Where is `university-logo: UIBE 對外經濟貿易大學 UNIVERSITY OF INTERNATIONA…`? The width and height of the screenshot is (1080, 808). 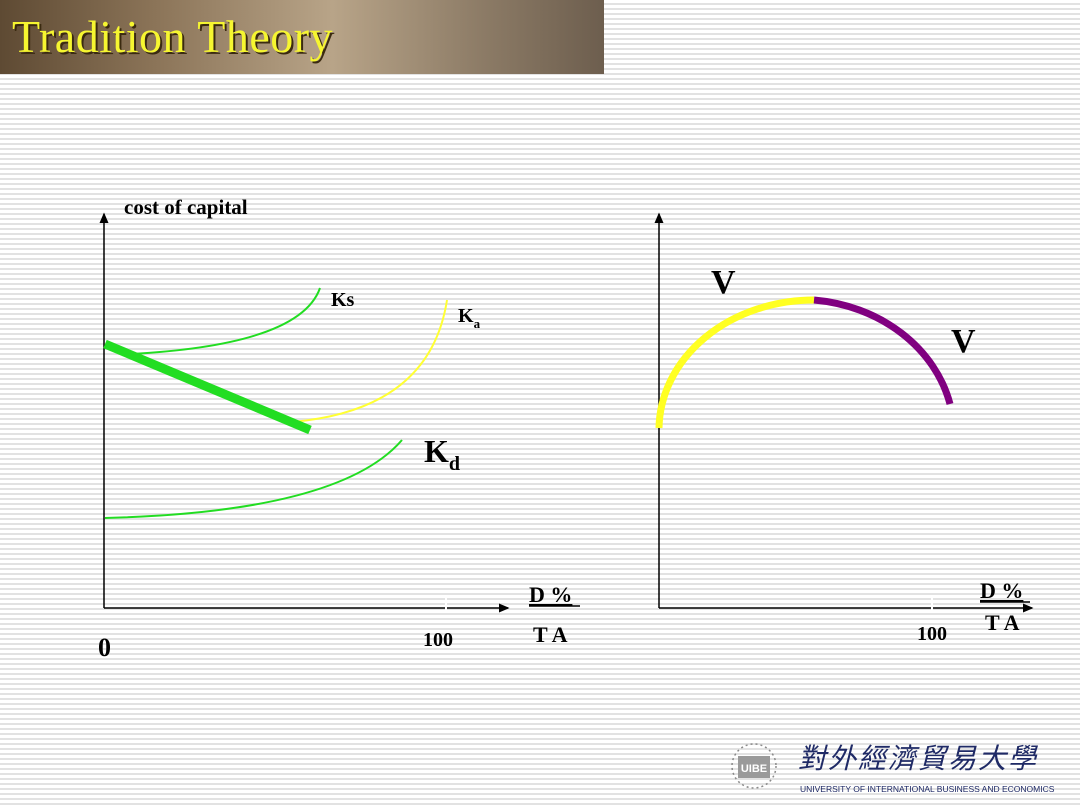
university-logo: UIBE 對外經濟貿易大學 UNIVERSITY OF INTERNATIONA… is located at coordinates (893, 768).